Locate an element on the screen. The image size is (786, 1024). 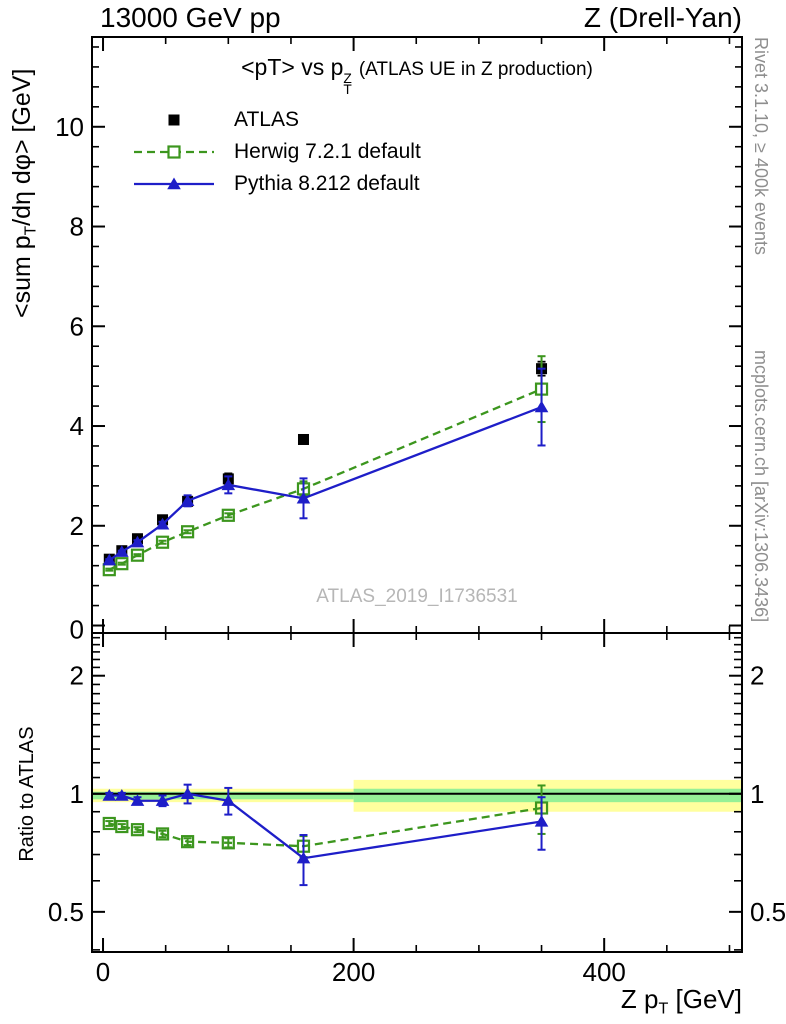
y-main-tick-label: 2 is located at coordinates (77, 526).